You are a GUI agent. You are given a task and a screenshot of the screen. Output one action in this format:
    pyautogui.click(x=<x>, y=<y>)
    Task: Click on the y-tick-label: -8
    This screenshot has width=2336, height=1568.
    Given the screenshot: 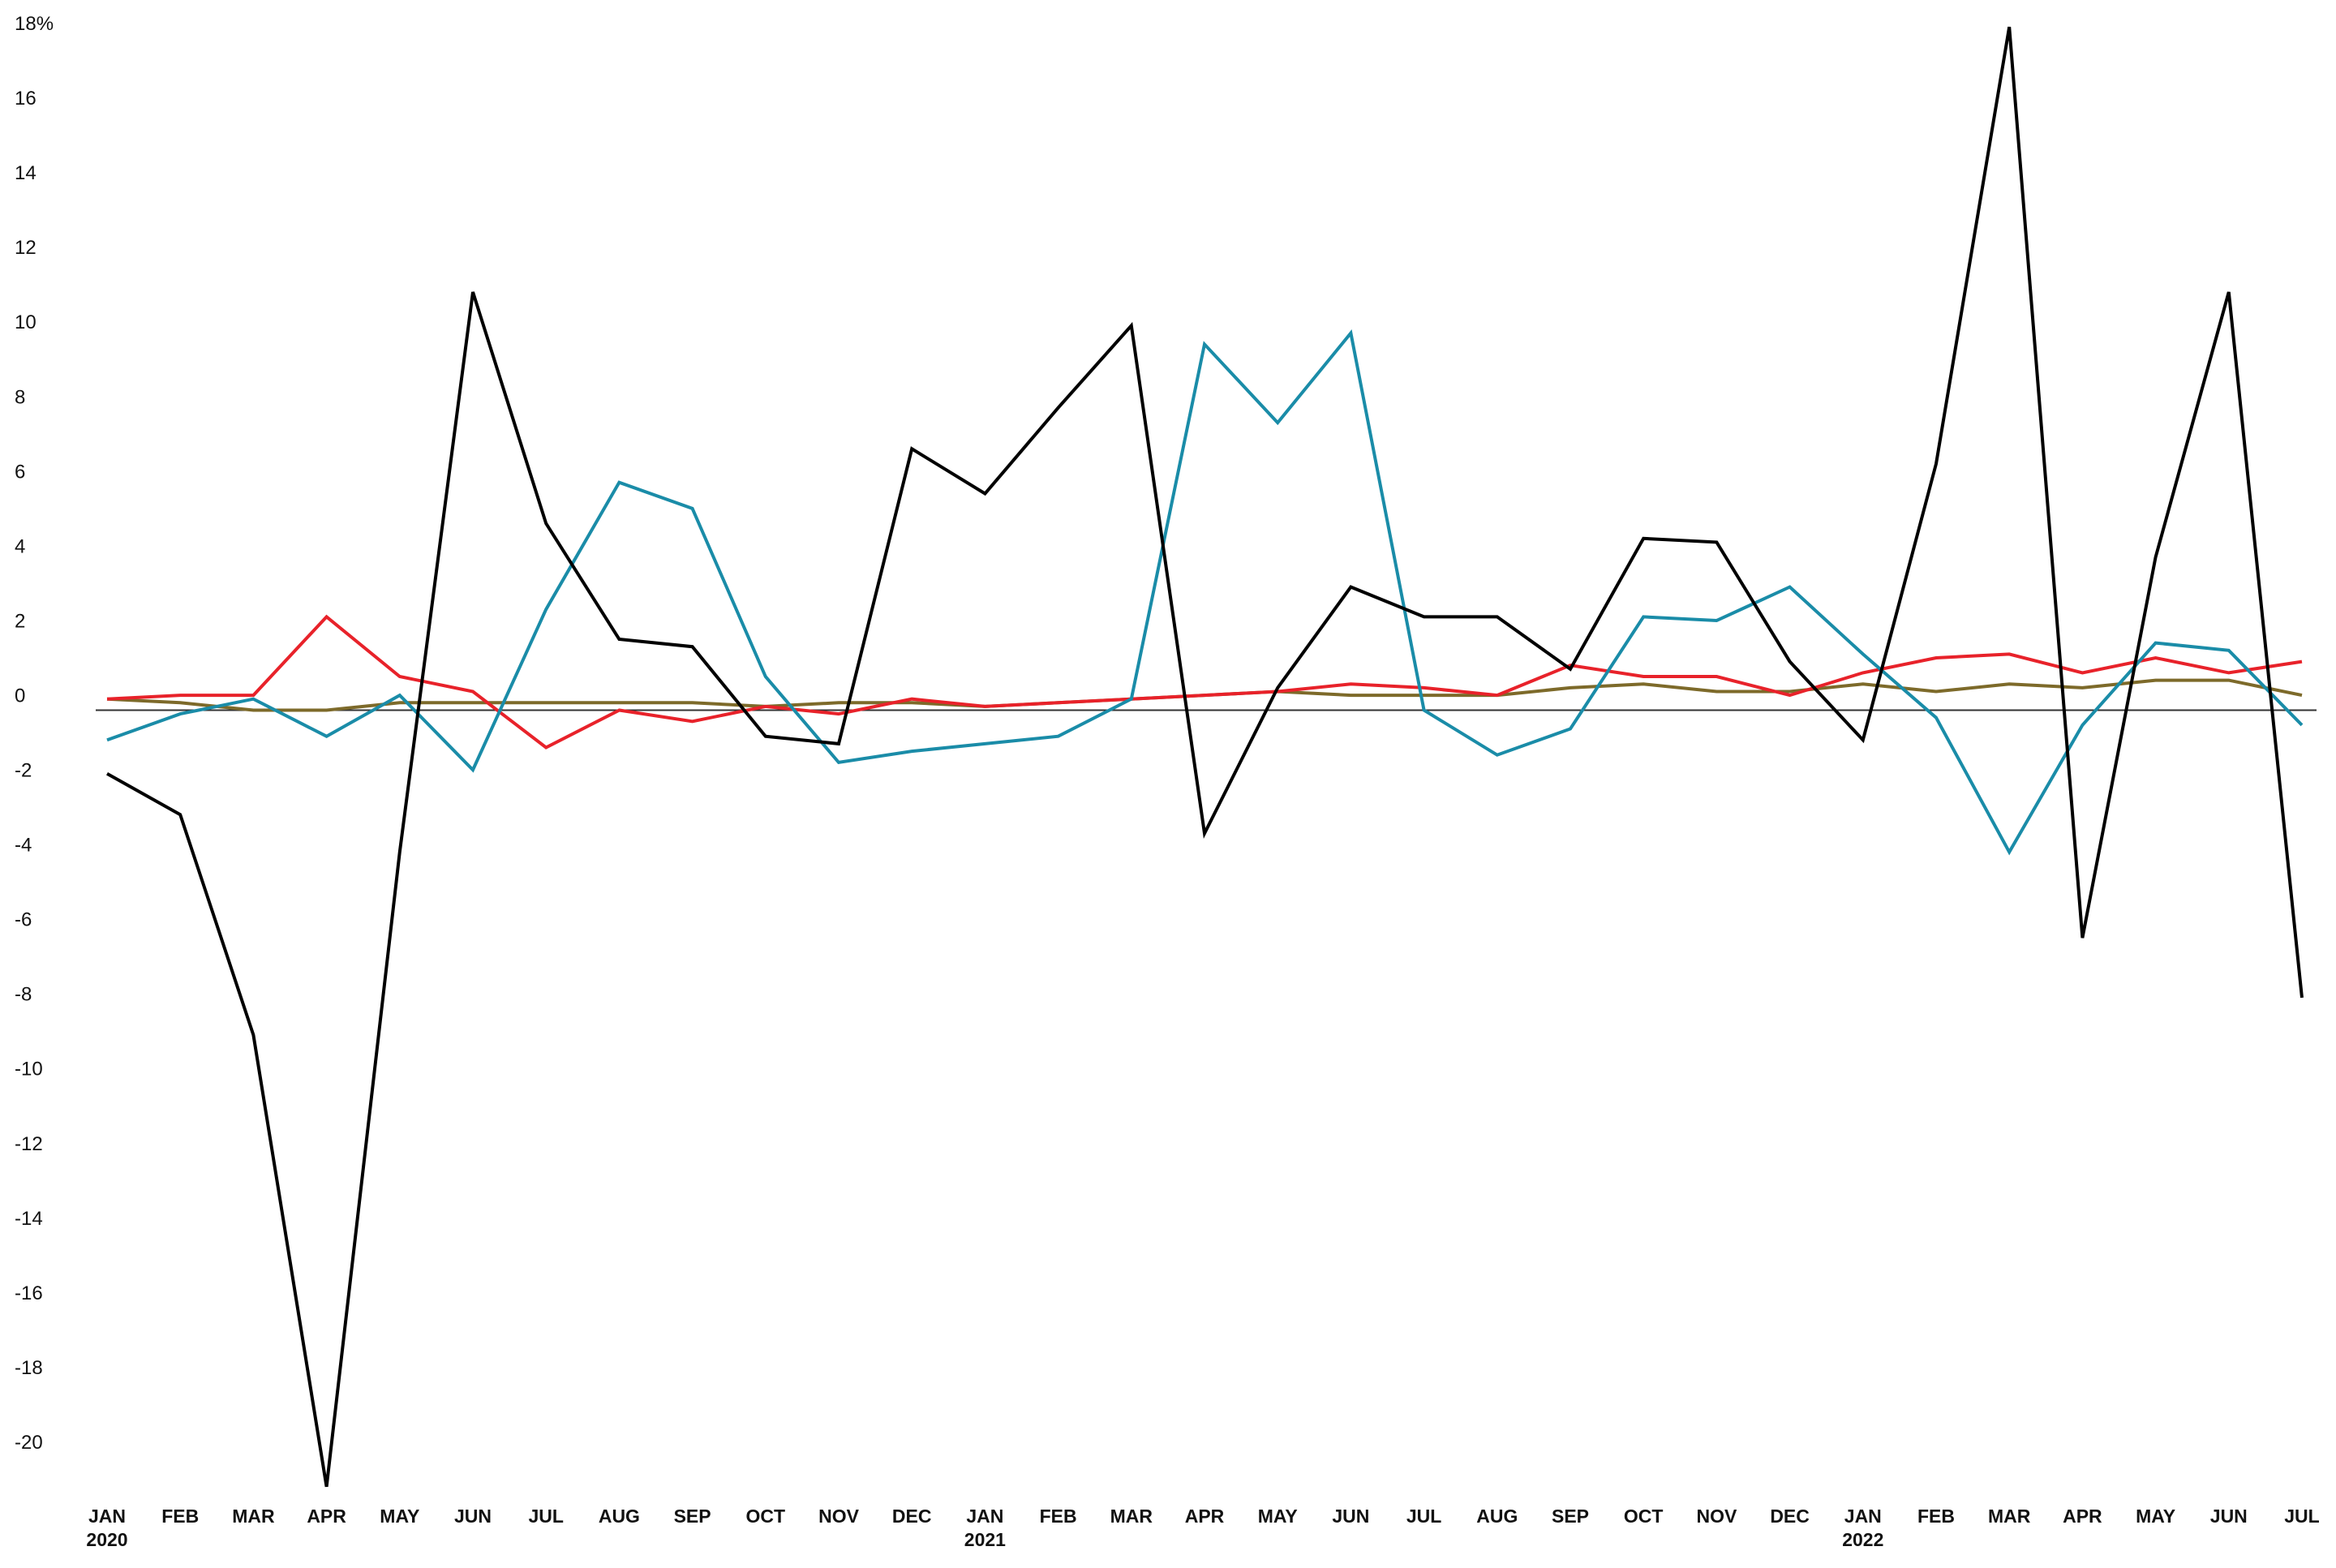 What is the action you would take?
    pyautogui.click(x=23, y=995)
    